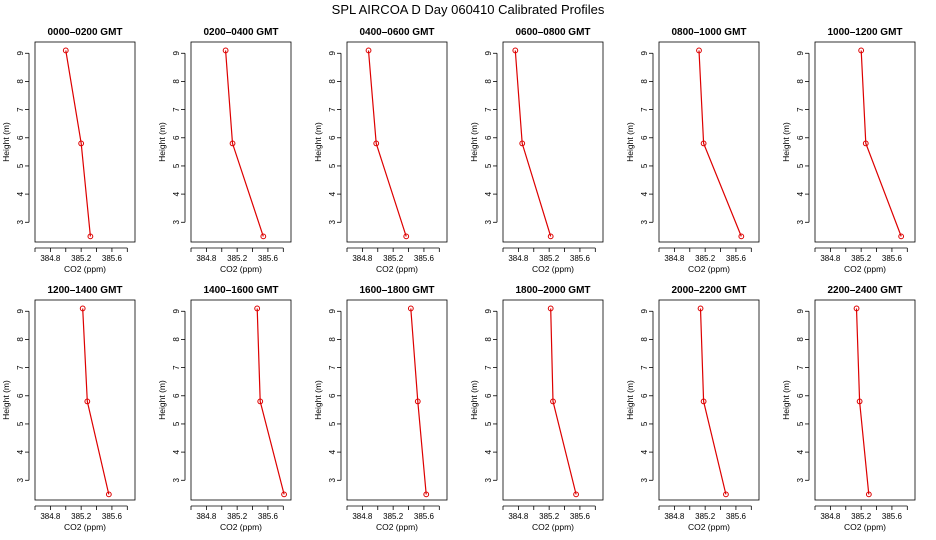  What do you see at coordinates (84, 32) in the screenshot?
I see `panel-title: 0000–0200 GMT` at bounding box center [84, 32].